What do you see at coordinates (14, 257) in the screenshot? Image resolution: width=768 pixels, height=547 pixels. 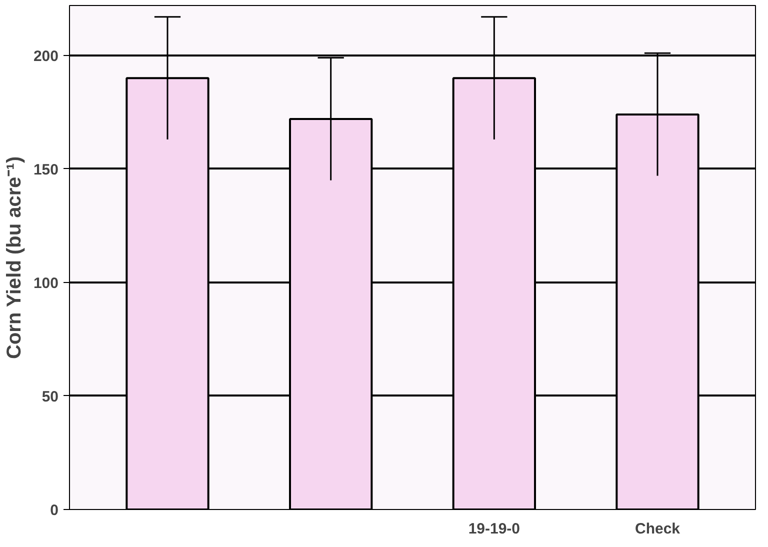 I see `y-axis-title: Corn Yield (bu acre⁻¹)` at bounding box center [14, 257].